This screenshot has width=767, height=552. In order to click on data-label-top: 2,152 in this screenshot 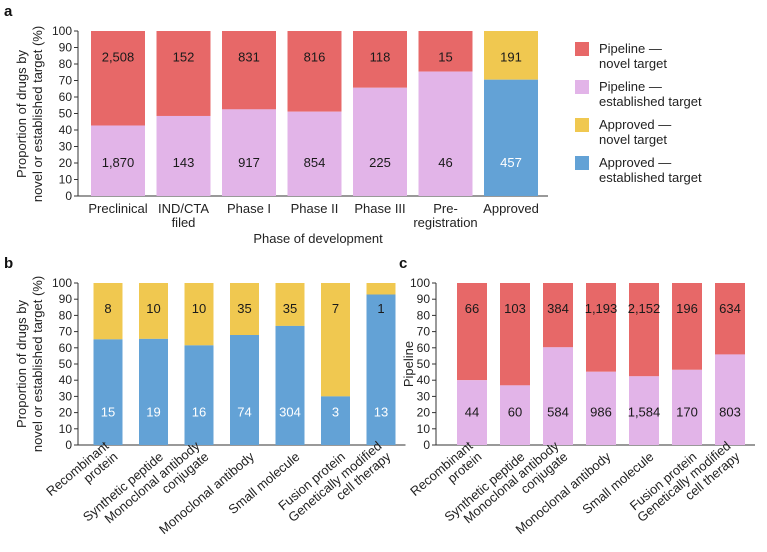, I will do `click(644, 308)`.